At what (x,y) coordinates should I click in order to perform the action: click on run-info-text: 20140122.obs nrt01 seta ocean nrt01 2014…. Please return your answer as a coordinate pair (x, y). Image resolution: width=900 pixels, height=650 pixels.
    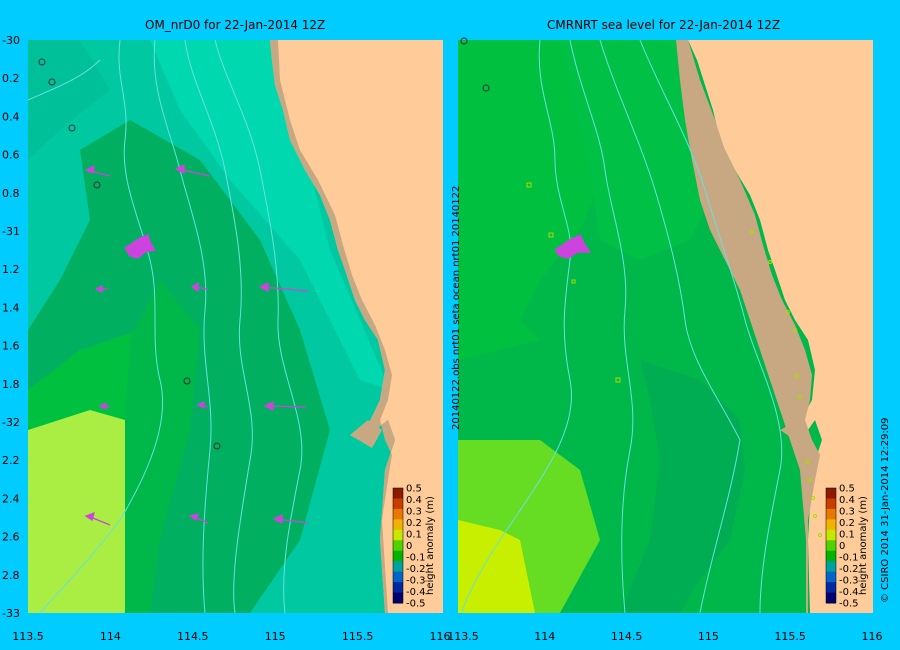
    Looking at the image, I should click on (456, 308).